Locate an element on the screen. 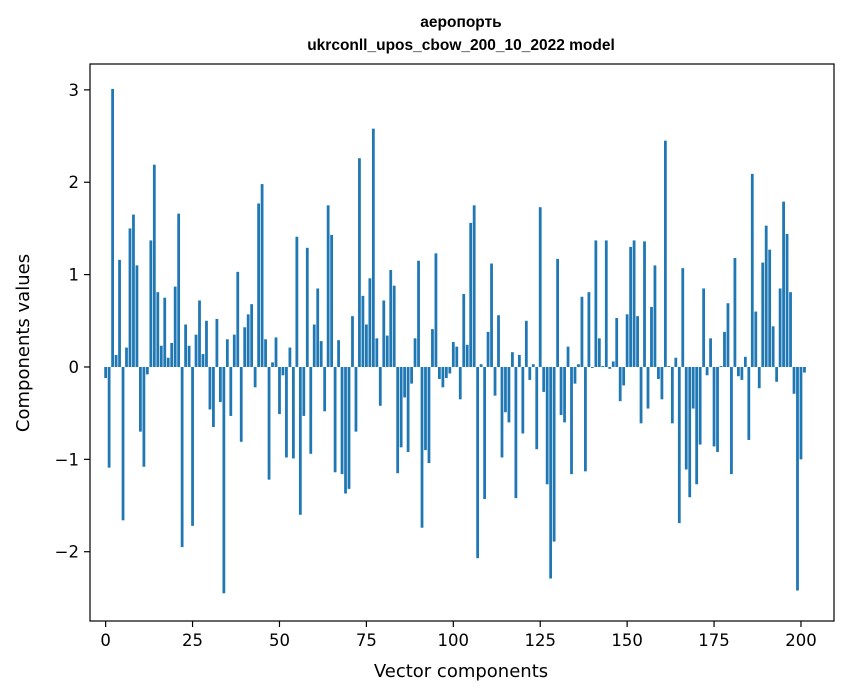  y-tick-label: −1 is located at coordinates (67, 459).